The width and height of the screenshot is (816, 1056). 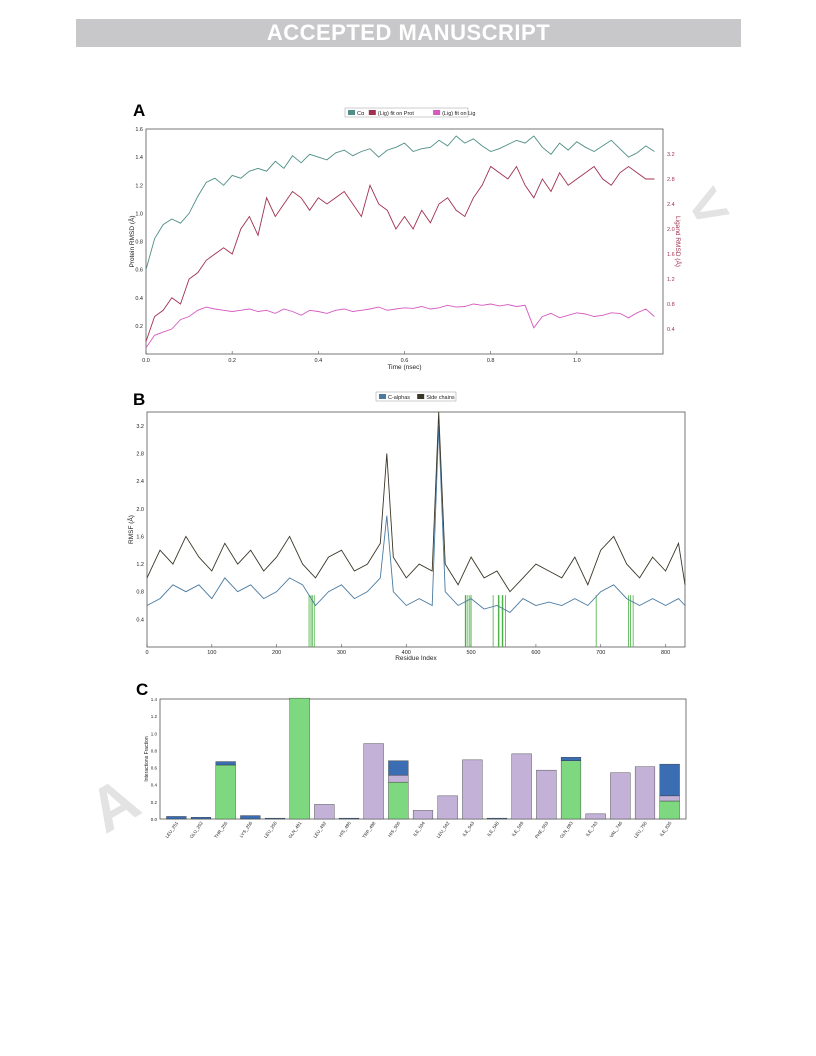 What do you see at coordinates (419, 828) in the screenshot?
I see `panel-c-x-tick-label: ILE_534` at bounding box center [419, 828].